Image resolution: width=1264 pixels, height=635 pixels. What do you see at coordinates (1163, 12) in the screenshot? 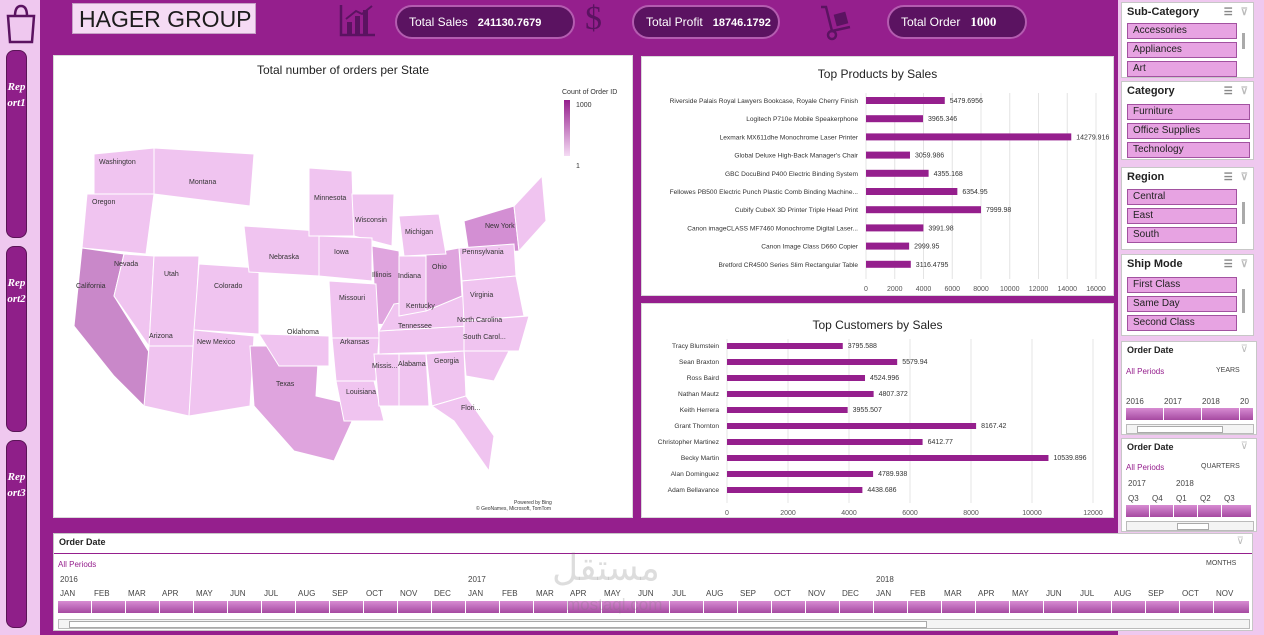
I see `subcategory-slicer-title: Sub-Category` at bounding box center [1163, 12].